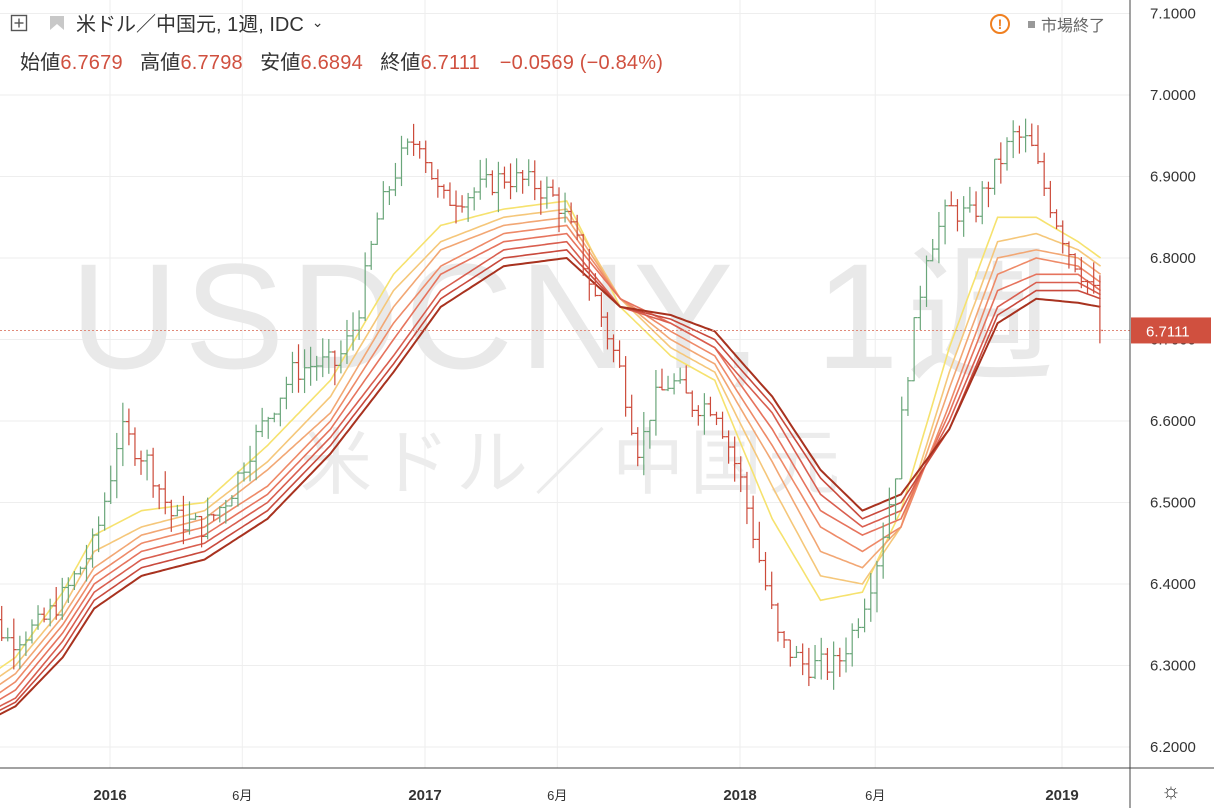 The image size is (1214, 808). I want to click on price-tag-box, so click(1171, 330).